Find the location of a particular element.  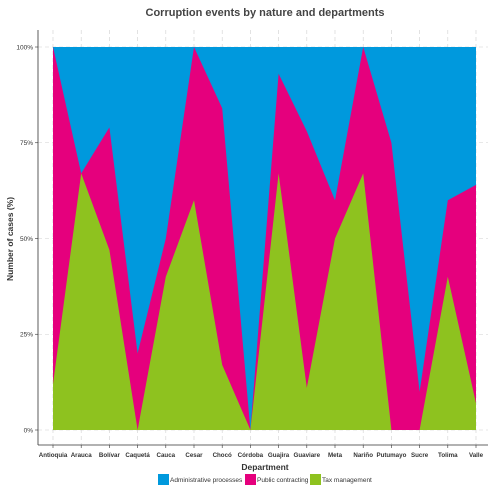

x-tick-label: Cauca is located at coordinates (166, 455).